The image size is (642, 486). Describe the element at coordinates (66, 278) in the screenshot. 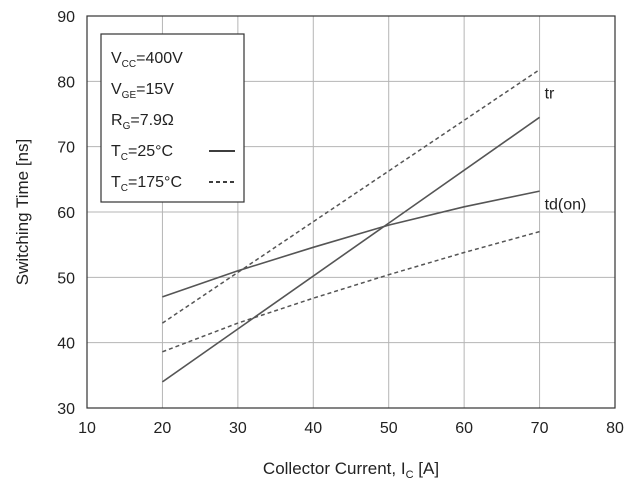

I see `y-tick-label: 50` at that location.